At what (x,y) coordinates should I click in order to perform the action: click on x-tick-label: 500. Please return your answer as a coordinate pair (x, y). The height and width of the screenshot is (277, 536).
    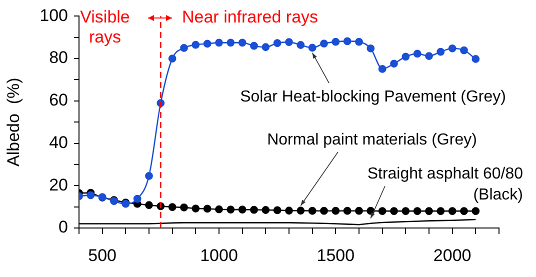
    Looking at the image, I should click on (102, 255).